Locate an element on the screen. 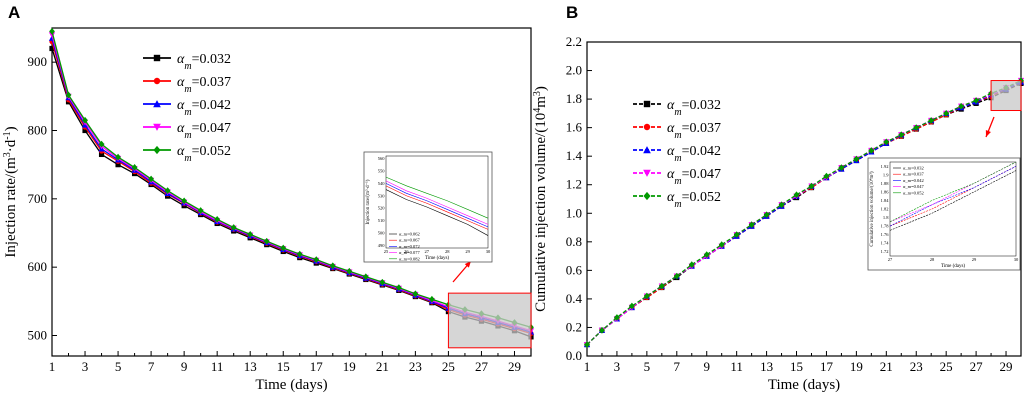 The image size is (1024, 400). inset-y-tick-label: 1.9 is located at coordinates (886, 174).